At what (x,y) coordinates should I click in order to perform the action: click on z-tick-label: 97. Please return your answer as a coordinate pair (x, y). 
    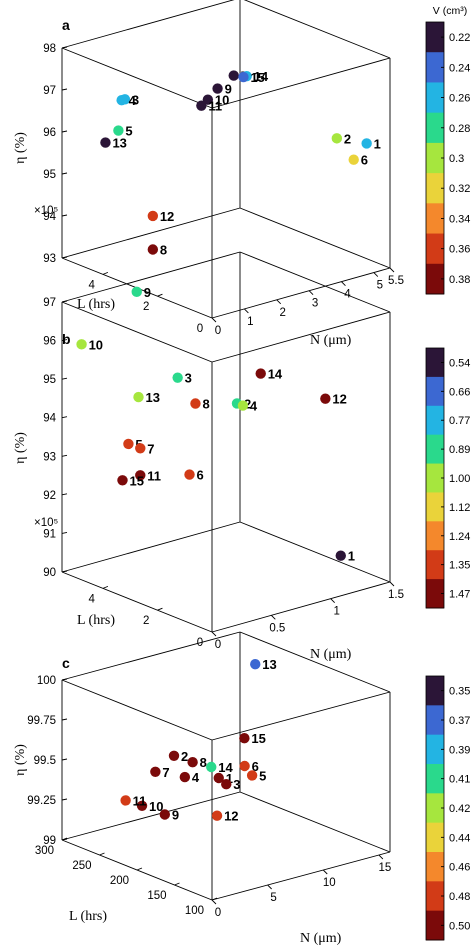
    Looking at the image, I should click on (49, 303).